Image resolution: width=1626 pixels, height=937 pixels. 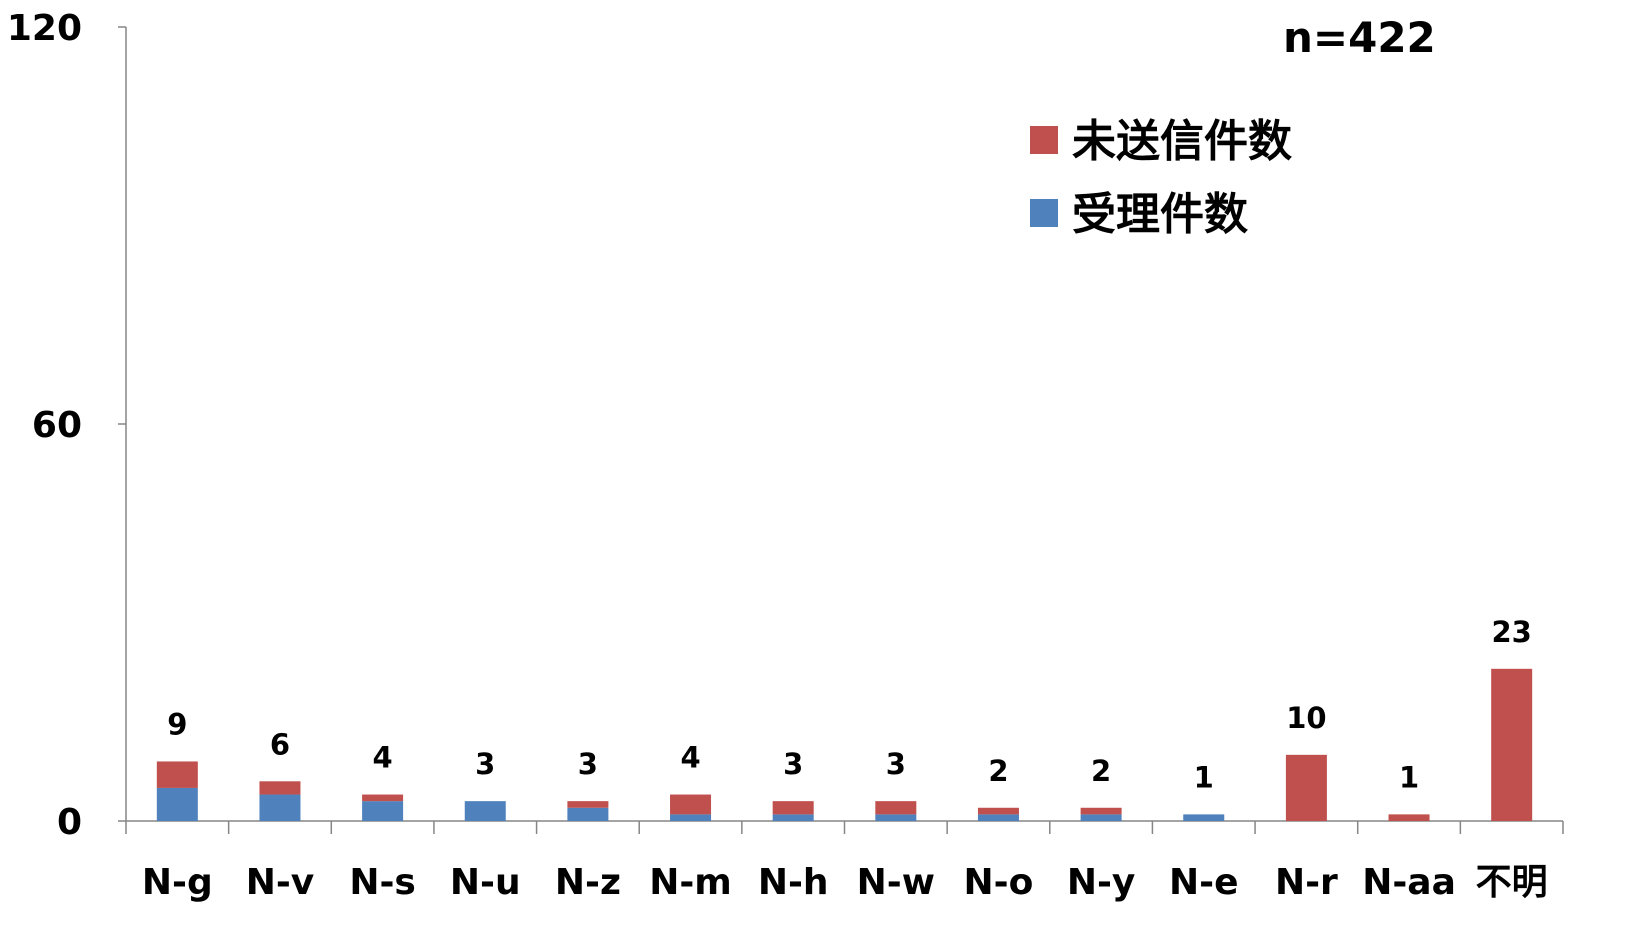 I want to click on x-category-label: N-u, so click(x=485, y=882).